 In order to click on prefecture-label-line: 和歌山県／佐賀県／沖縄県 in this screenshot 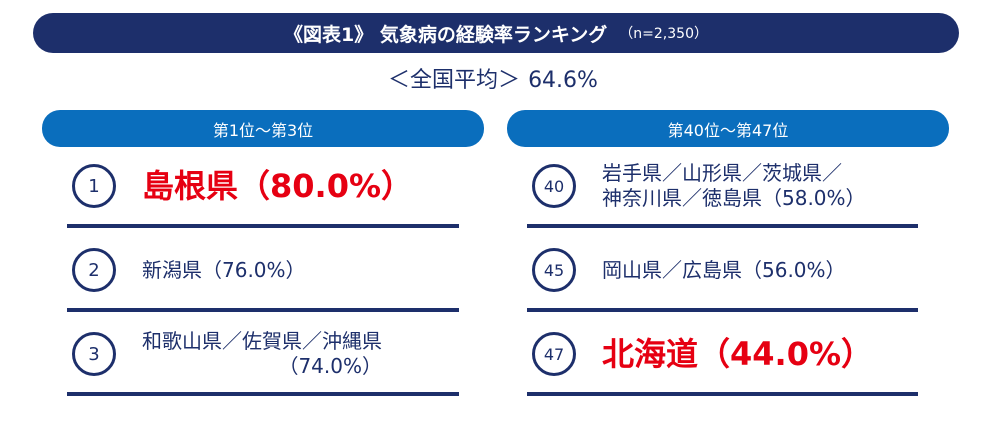, I will do `click(262, 341)`.